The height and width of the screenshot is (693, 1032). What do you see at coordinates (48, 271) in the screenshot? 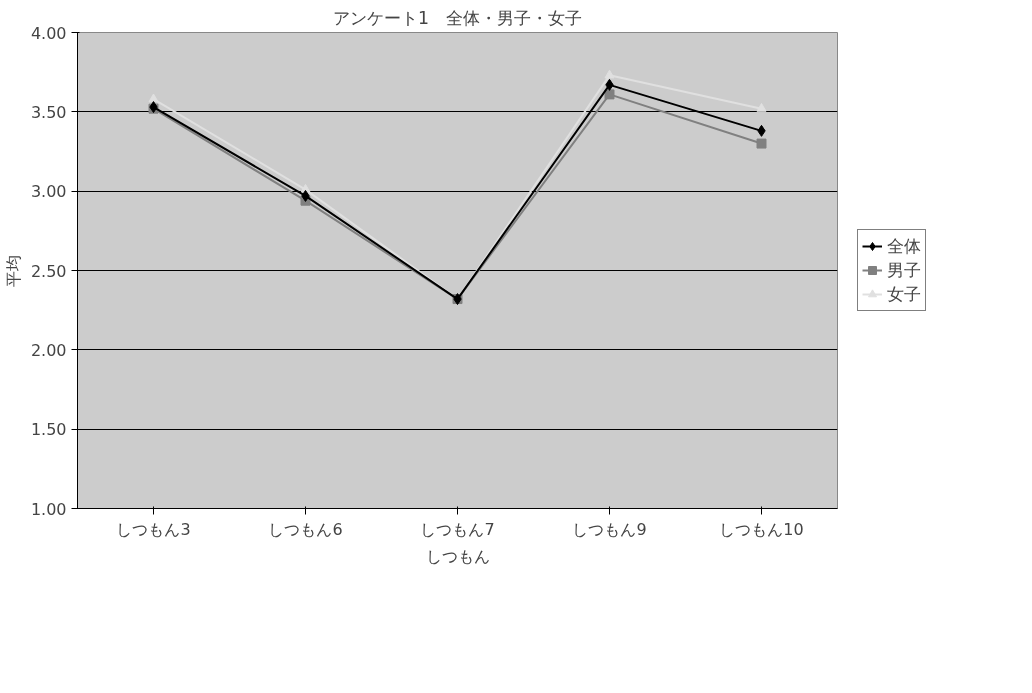
I see `y-tick-label: 2.50` at bounding box center [48, 271].